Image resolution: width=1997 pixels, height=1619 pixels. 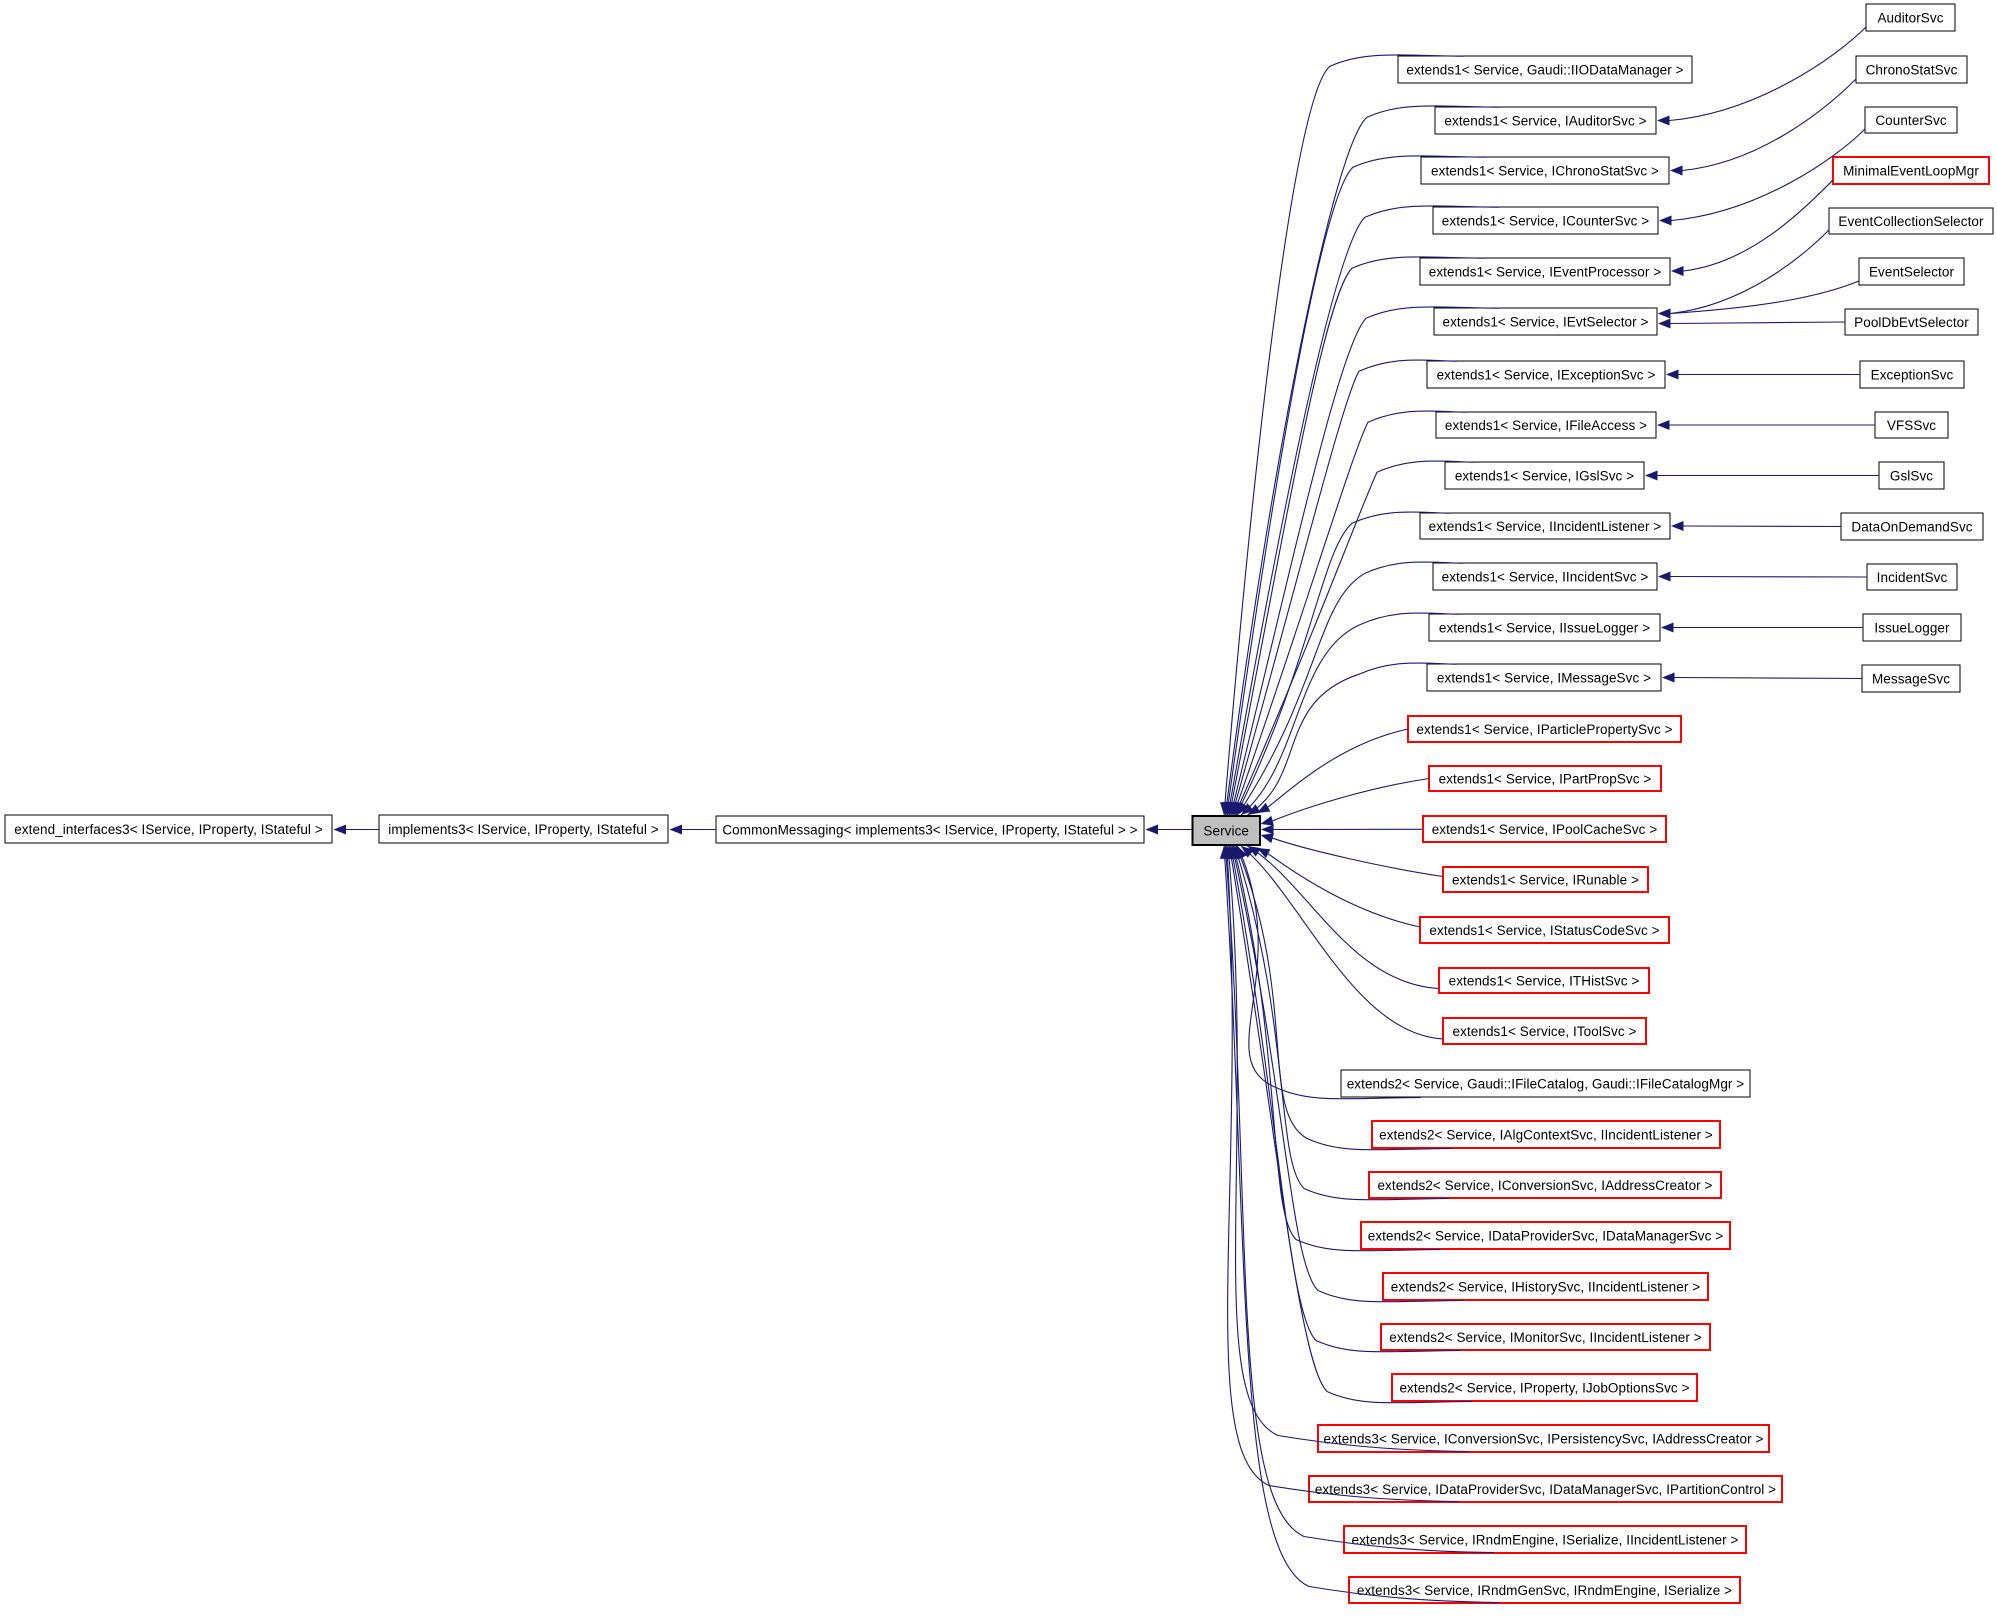 I want to click on svg-text: extends1< Service, IToolSvc >, so click(x=1545, y=1031).